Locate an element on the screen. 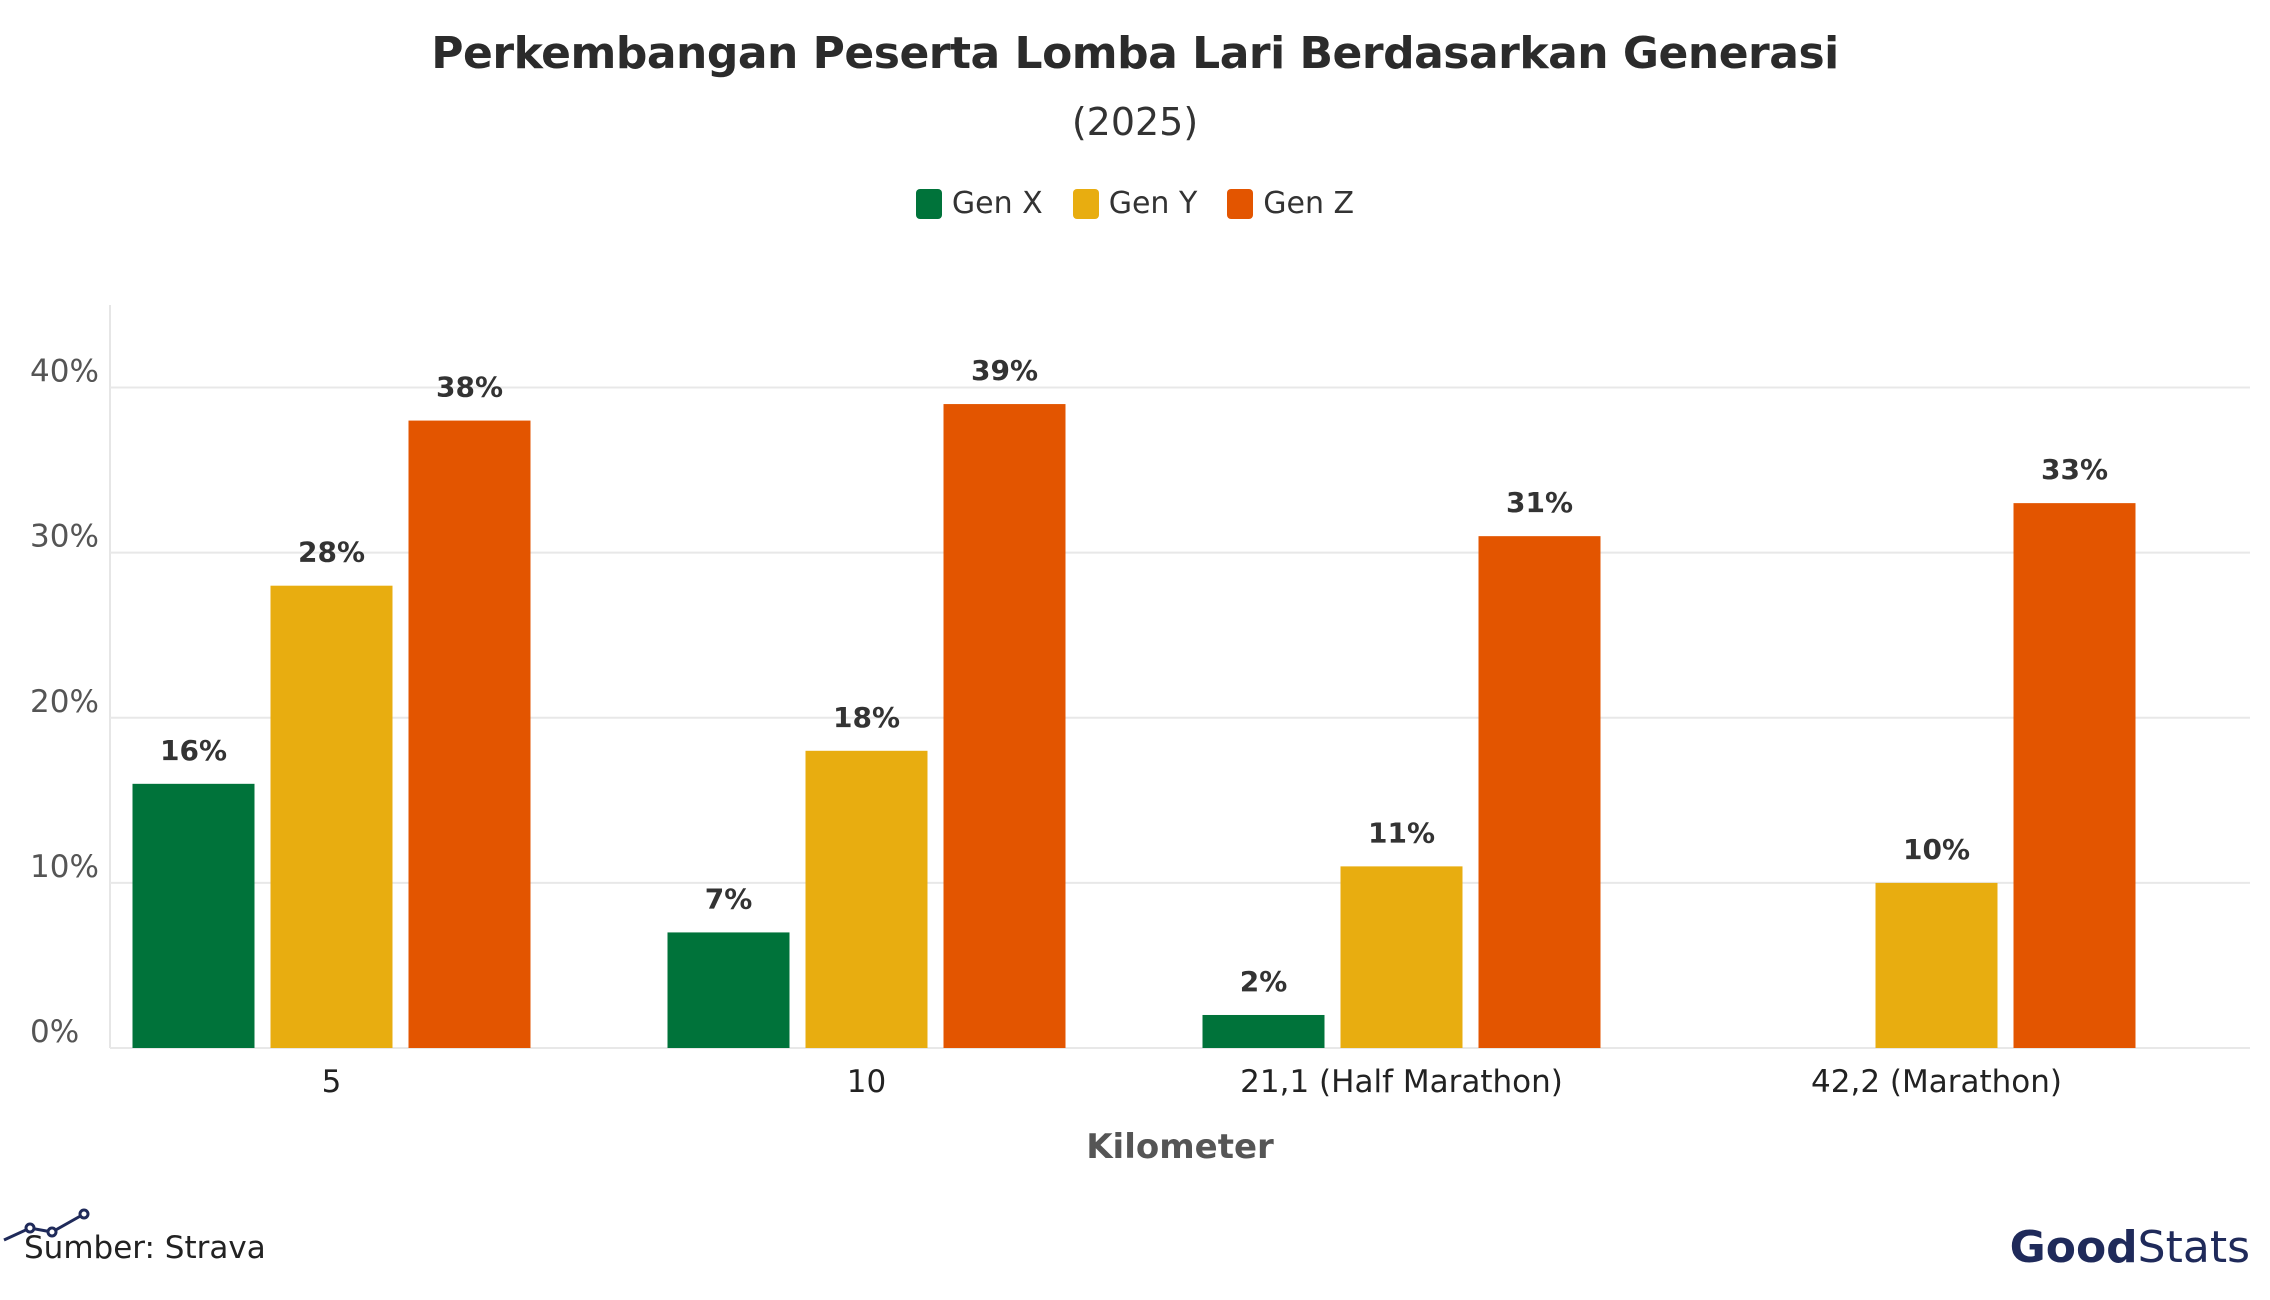 This screenshot has width=2270, height=1300. data-label: 2% is located at coordinates (1264, 981).